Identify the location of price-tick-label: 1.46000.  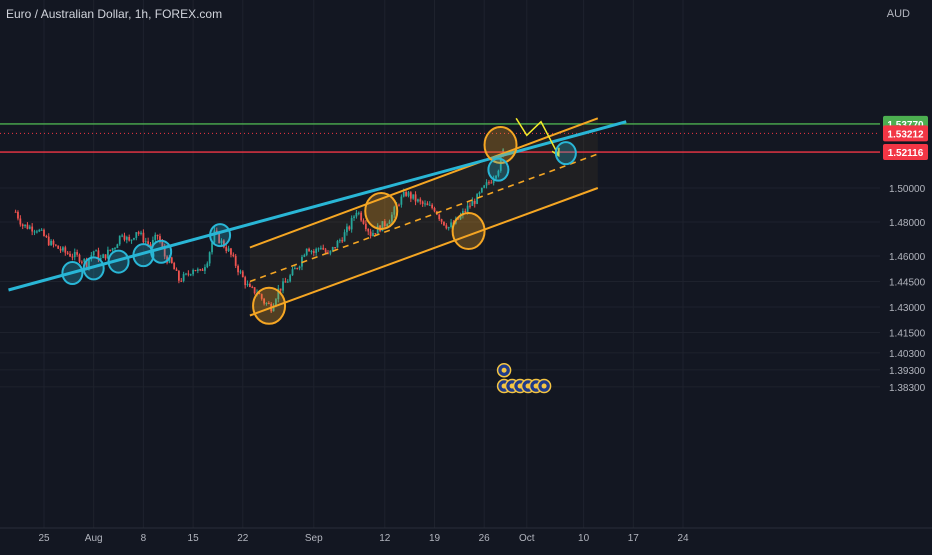
(907, 257).